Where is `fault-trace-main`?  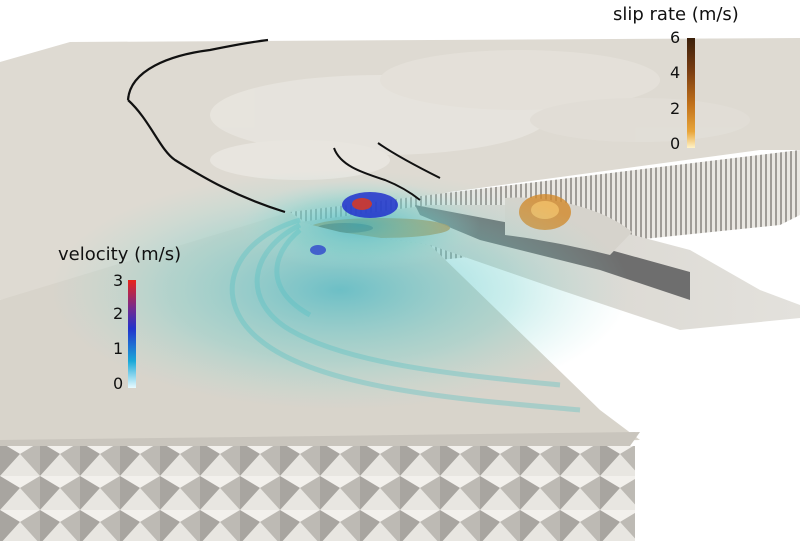 fault-trace-main is located at coordinates (206, 126).